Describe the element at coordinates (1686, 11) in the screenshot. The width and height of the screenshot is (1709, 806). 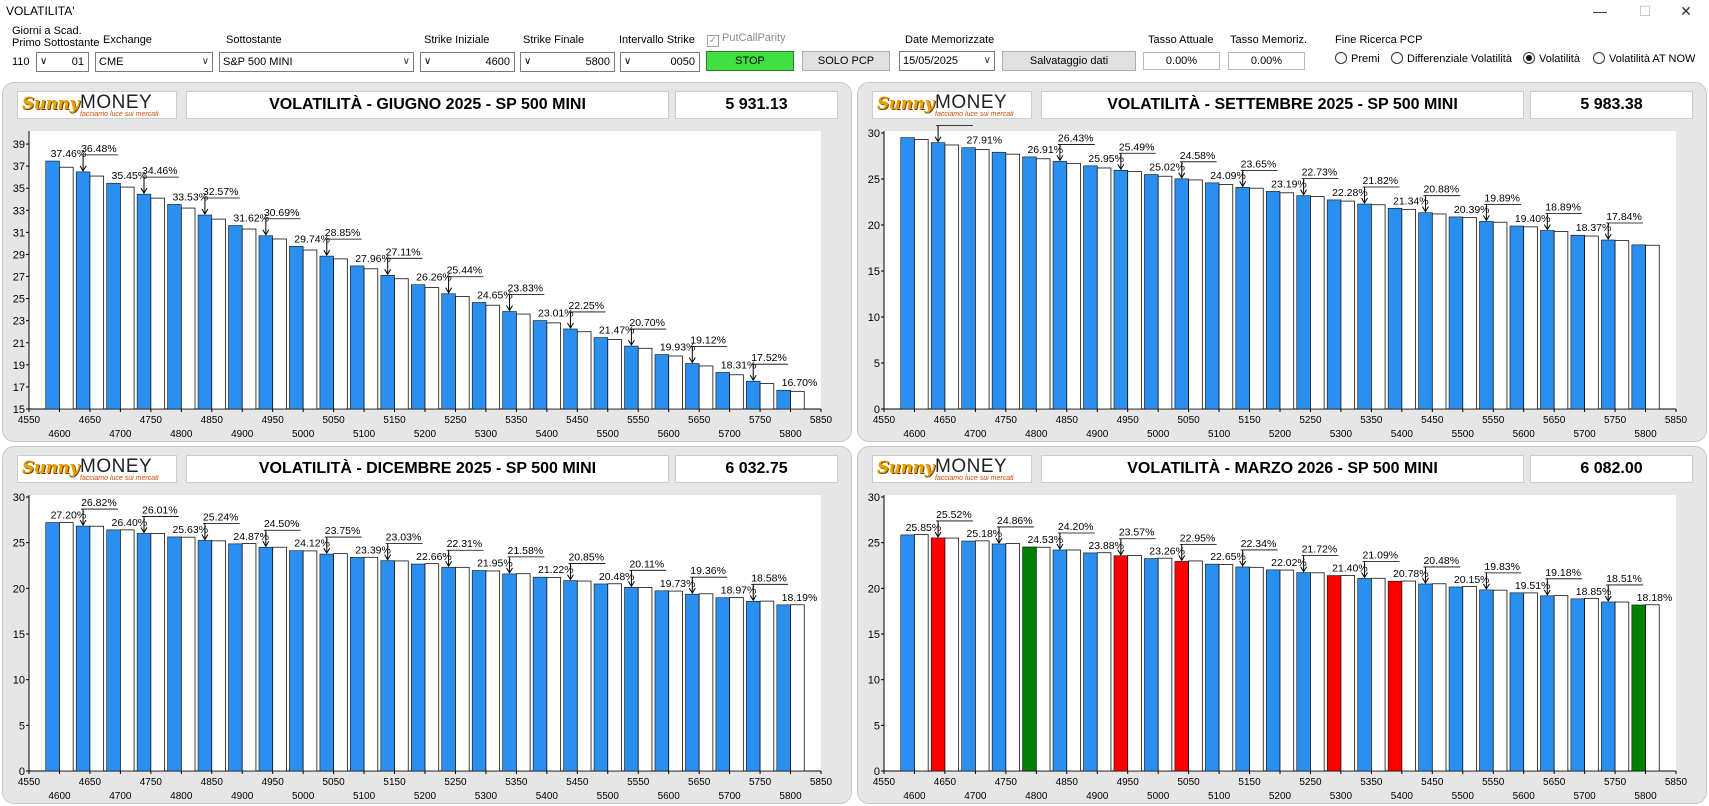
I see `close-icon: ✕` at that location.